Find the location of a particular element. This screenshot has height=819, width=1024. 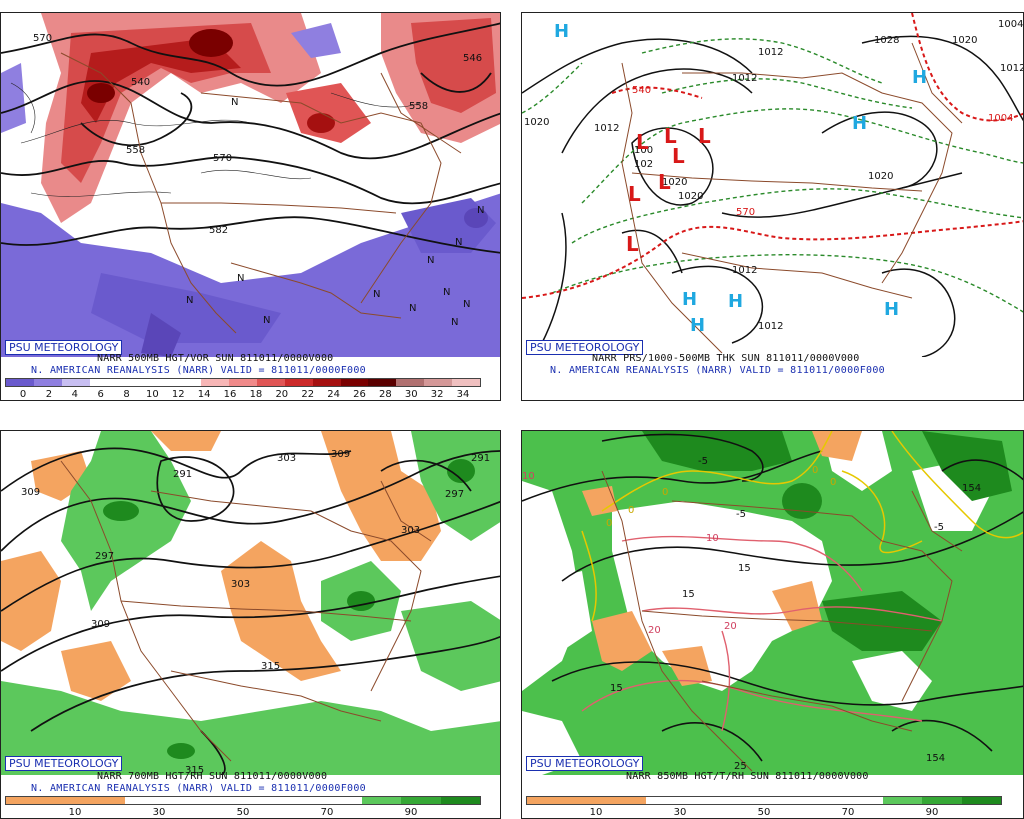

colorbar-tick-label: 24 is located at coordinates (333, 394).